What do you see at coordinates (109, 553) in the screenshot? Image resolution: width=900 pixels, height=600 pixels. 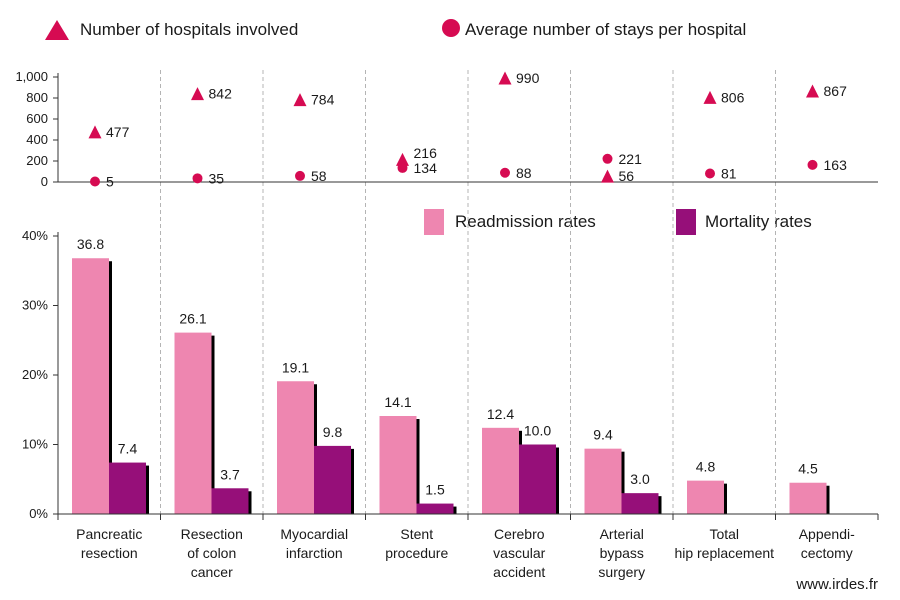 I see `category-label: resection` at bounding box center [109, 553].